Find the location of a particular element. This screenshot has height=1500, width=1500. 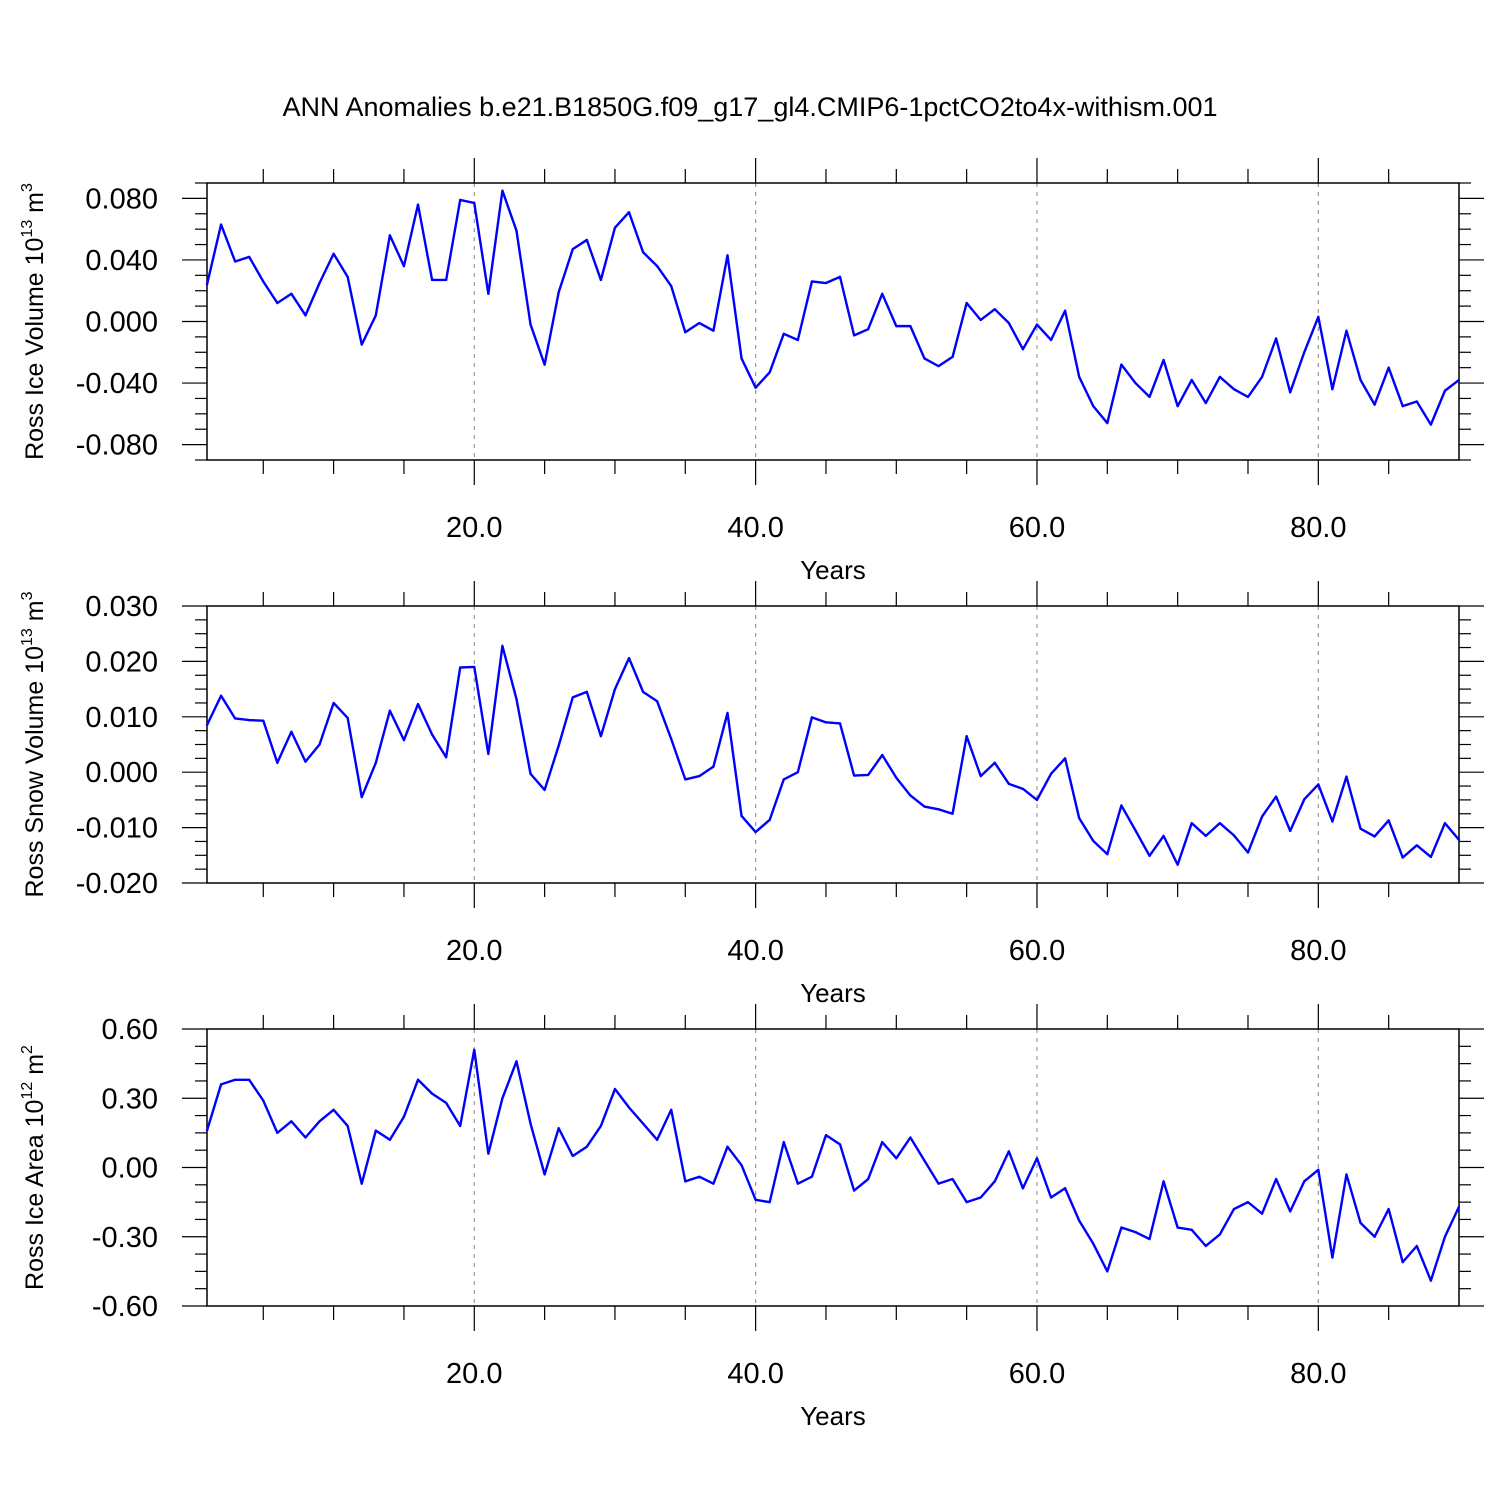

y-axis-label: Ross Ice Volume 1013 m3 is located at coordinates (34, 321).